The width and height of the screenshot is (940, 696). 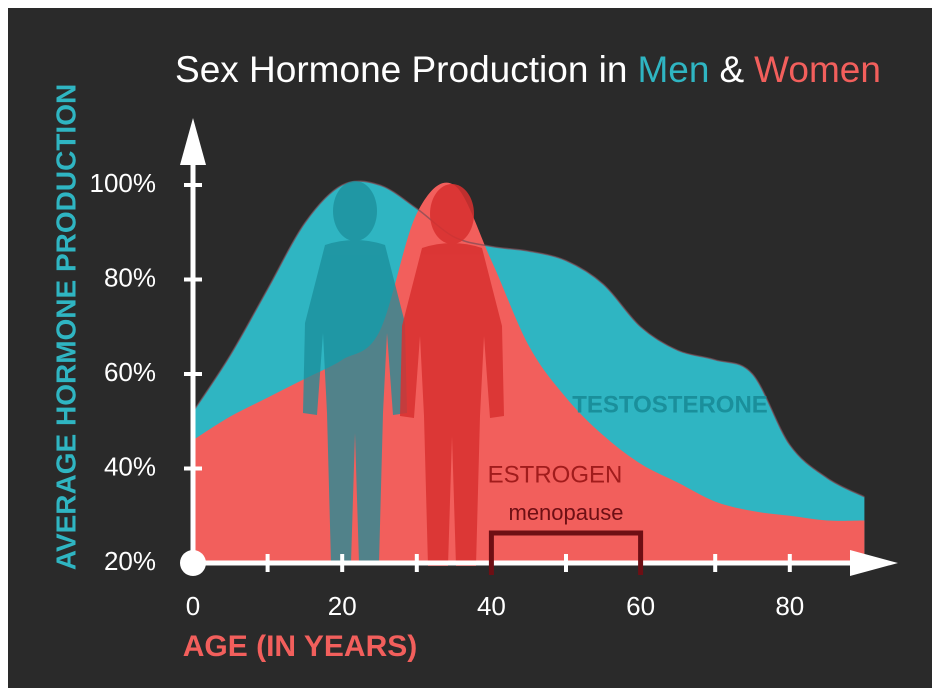 I want to click on y-tick-label: 80%, so click(x=130, y=277).